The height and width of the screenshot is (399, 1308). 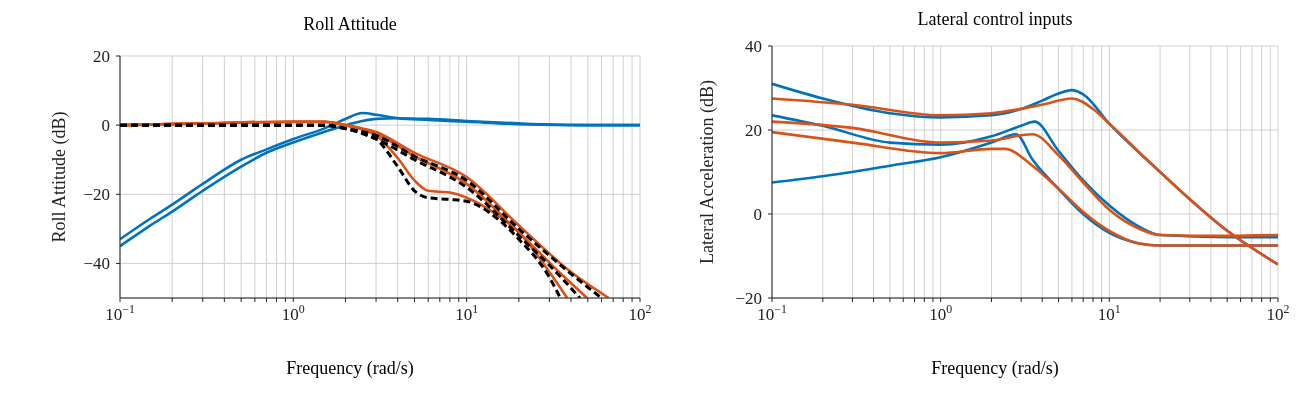 What do you see at coordinates (753, 46) in the screenshot?
I see `y-tick-label: 40` at bounding box center [753, 46].